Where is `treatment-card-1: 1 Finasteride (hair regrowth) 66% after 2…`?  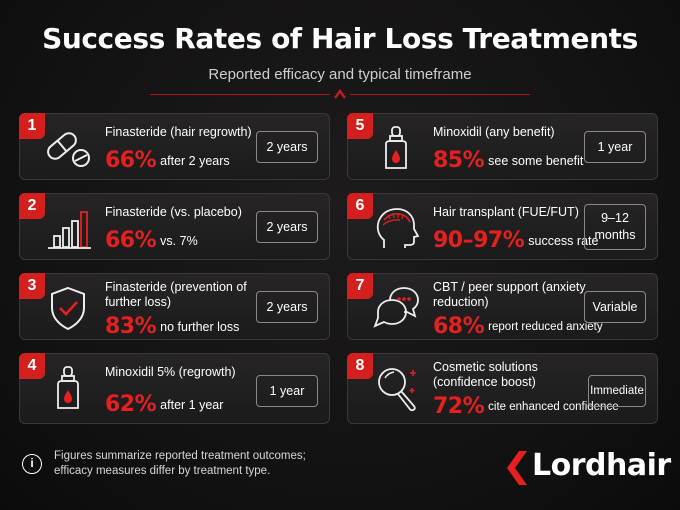 treatment-card-1: 1 Finasteride (hair regrowth) 66% after 2… is located at coordinates (174, 146).